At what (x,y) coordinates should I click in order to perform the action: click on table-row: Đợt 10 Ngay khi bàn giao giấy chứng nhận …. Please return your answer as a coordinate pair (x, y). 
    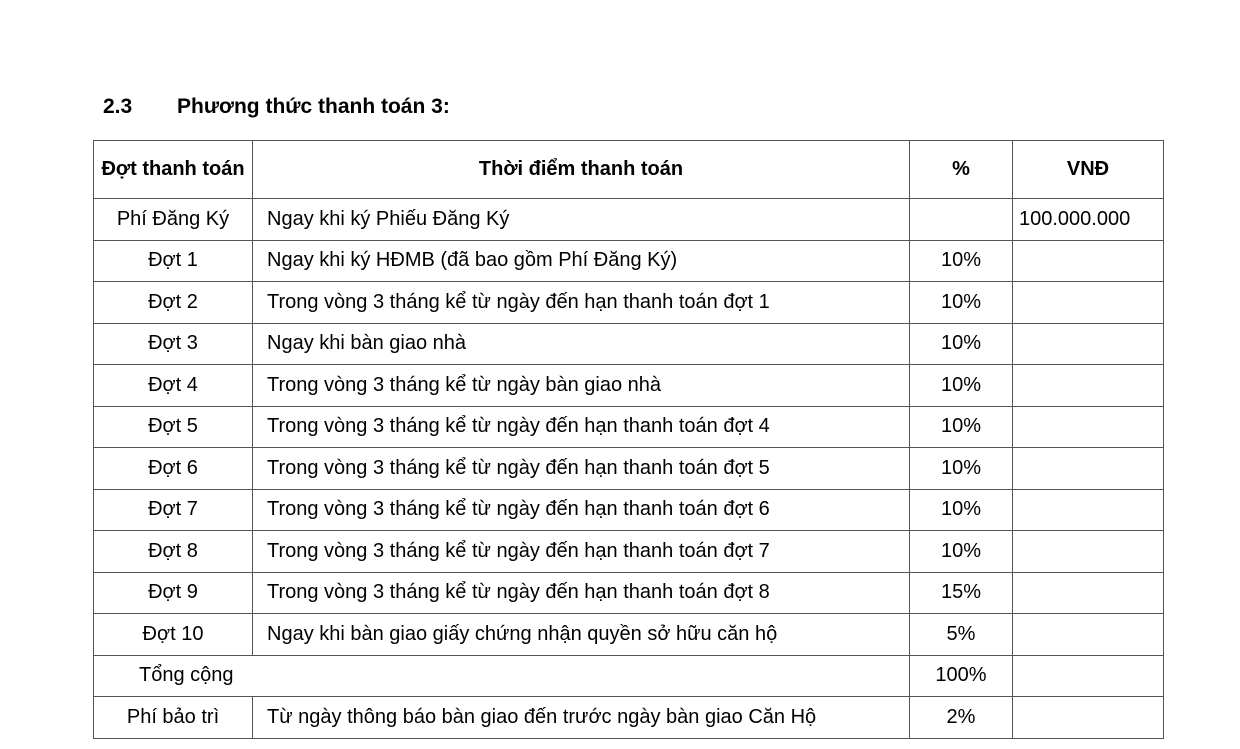
    Looking at the image, I should click on (628, 634).